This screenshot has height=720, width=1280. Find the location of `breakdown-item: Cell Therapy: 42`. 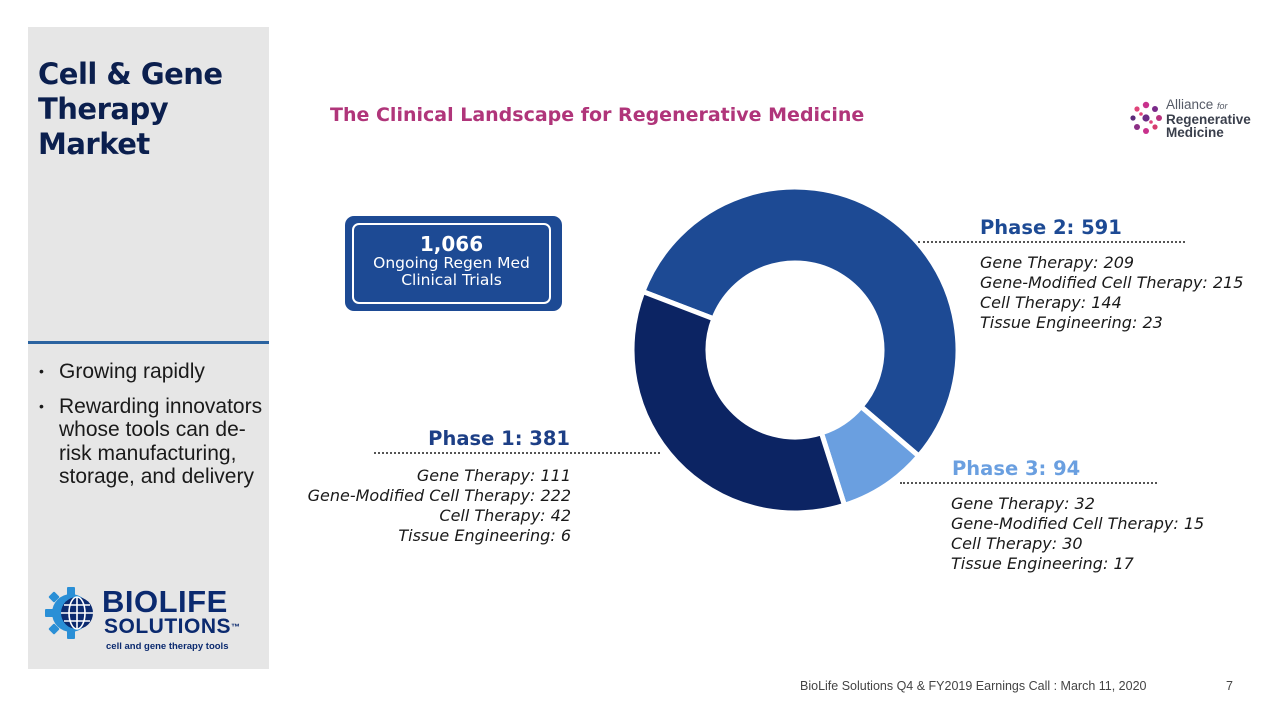

breakdown-item: Cell Therapy: 42 is located at coordinates (505, 515).